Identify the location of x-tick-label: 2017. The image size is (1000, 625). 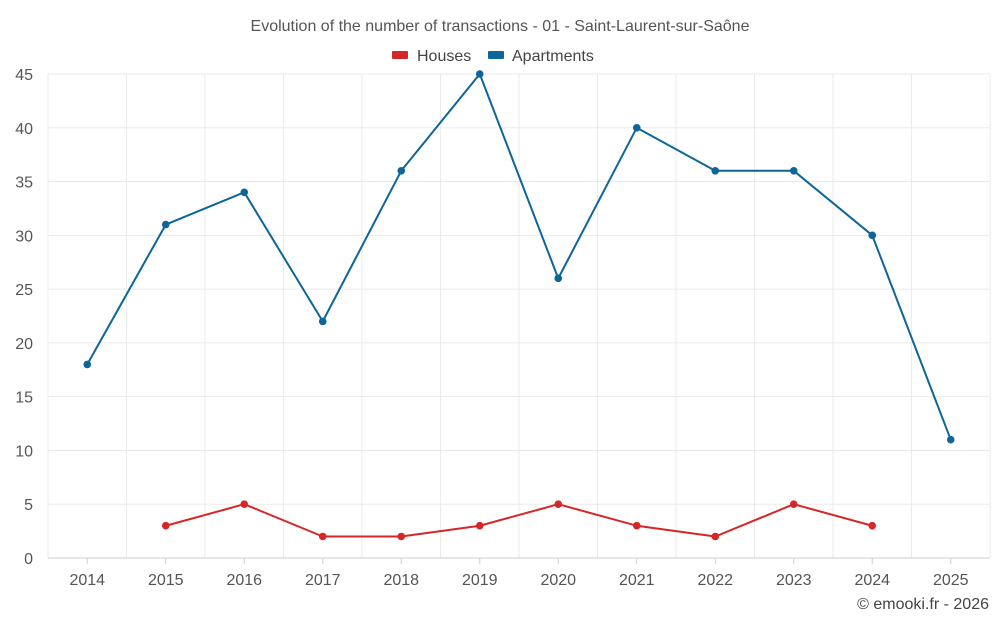
(323, 580).